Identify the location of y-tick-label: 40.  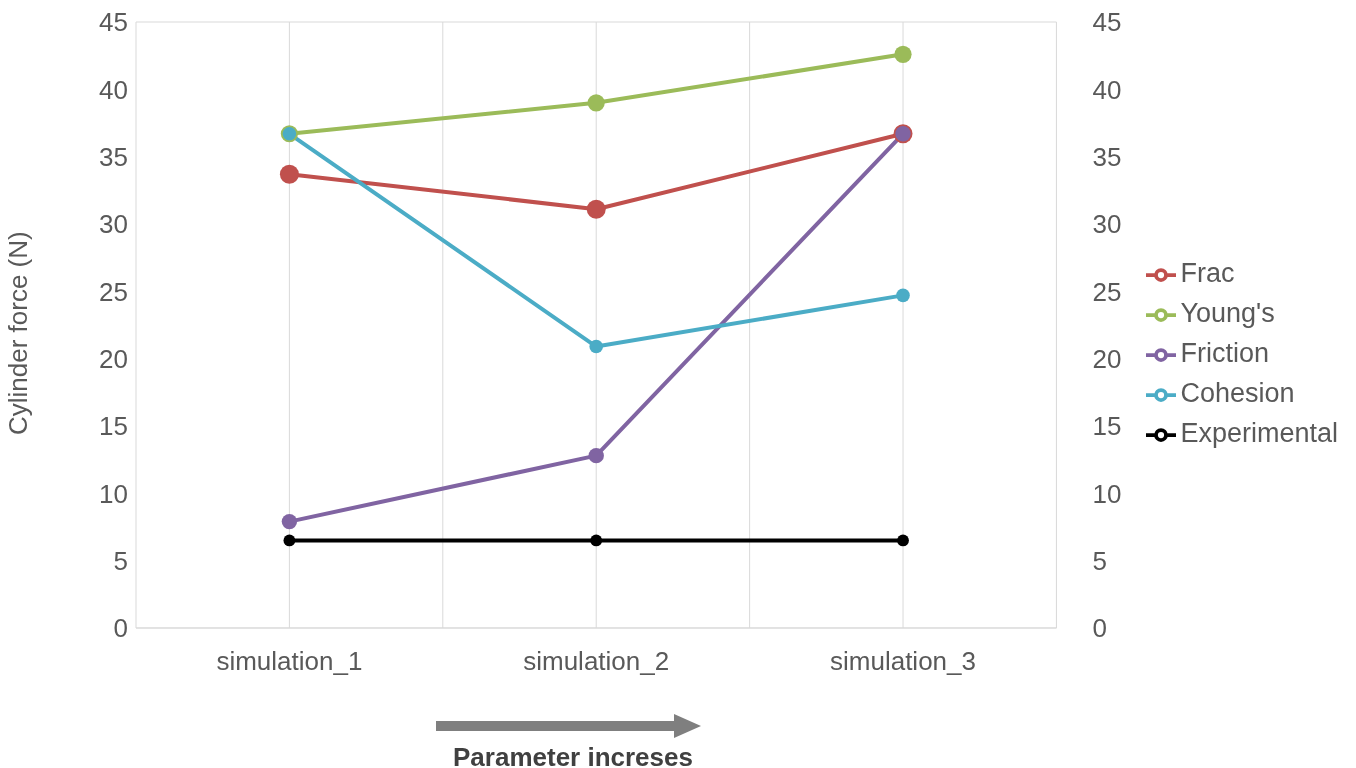
(113, 89).